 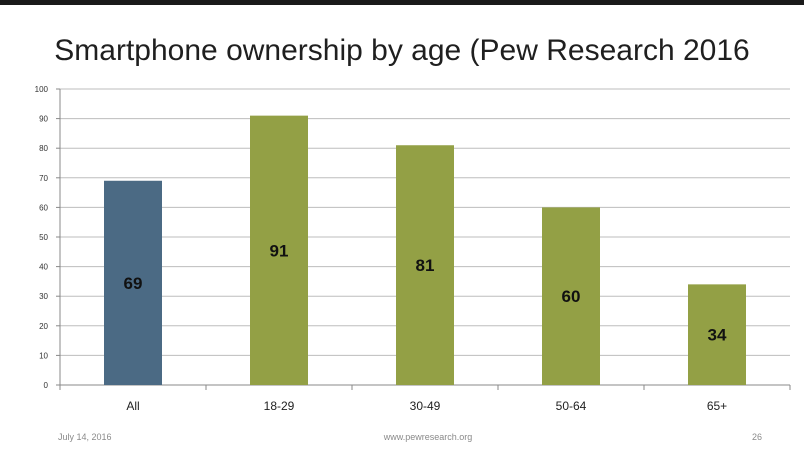 I want to click on y-tick-label-30: 30, so click(x=43, y=296).